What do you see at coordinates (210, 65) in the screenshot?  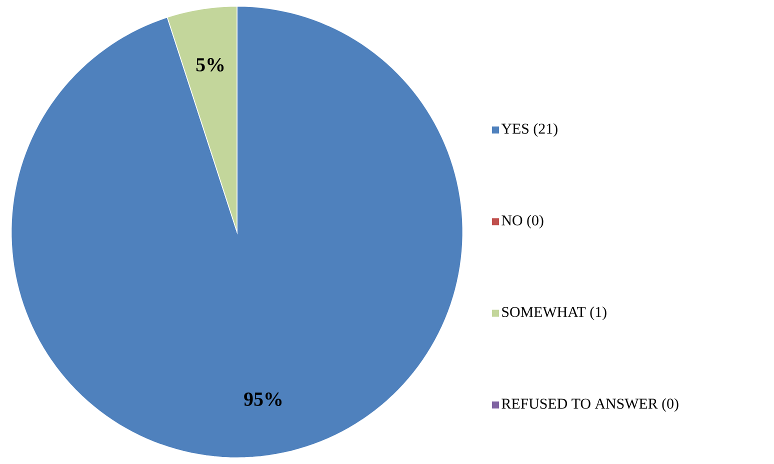 I see `data-label: 5%` at bounding box center [210, 65].